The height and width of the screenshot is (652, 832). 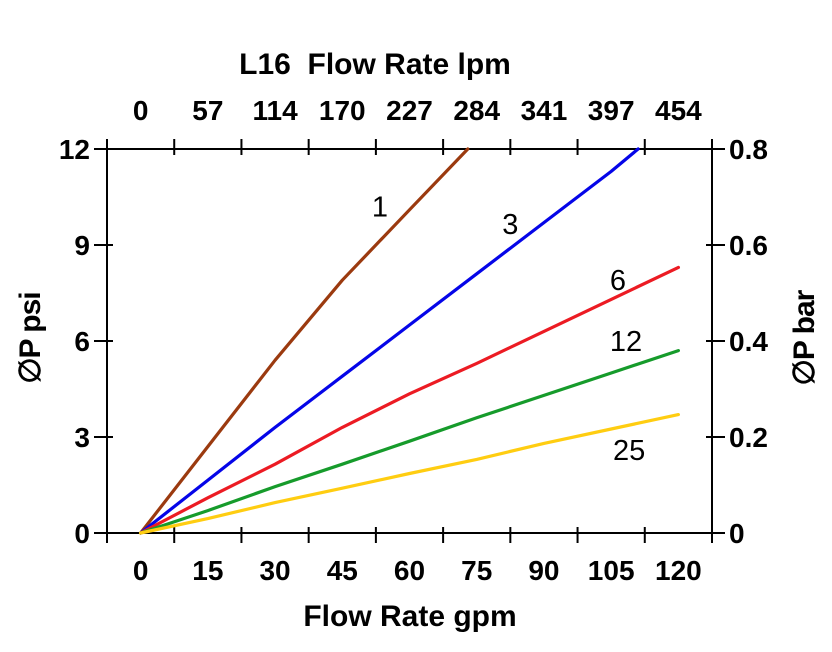 What do you see at coordinates (207, 570) in the screenshot?
I see `x-tick-label-bottom-1: 15` at bounding box center [207, 570].